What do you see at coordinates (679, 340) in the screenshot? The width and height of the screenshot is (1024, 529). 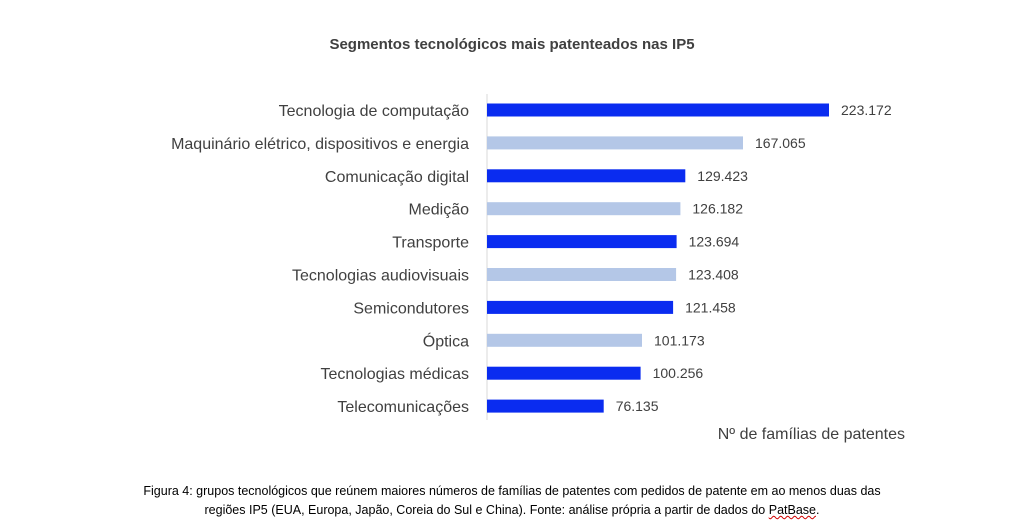 I see `value-label-8: 101.173` at bounding box center [679, 340].